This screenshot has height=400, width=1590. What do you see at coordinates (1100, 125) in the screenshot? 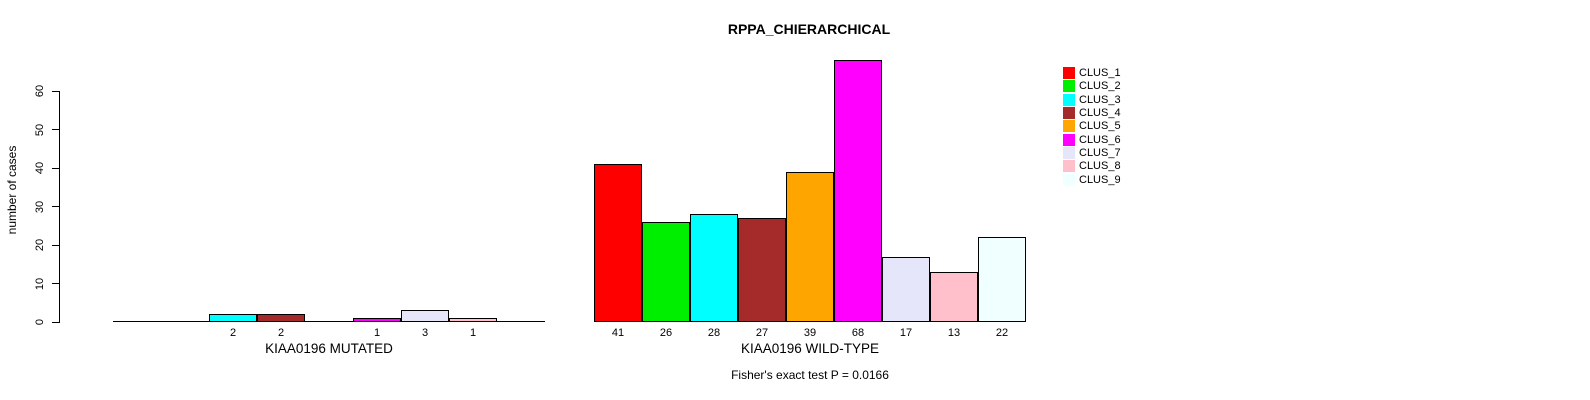
I see `legend-label: CLUS_5` at bounding box center [1100, 125].